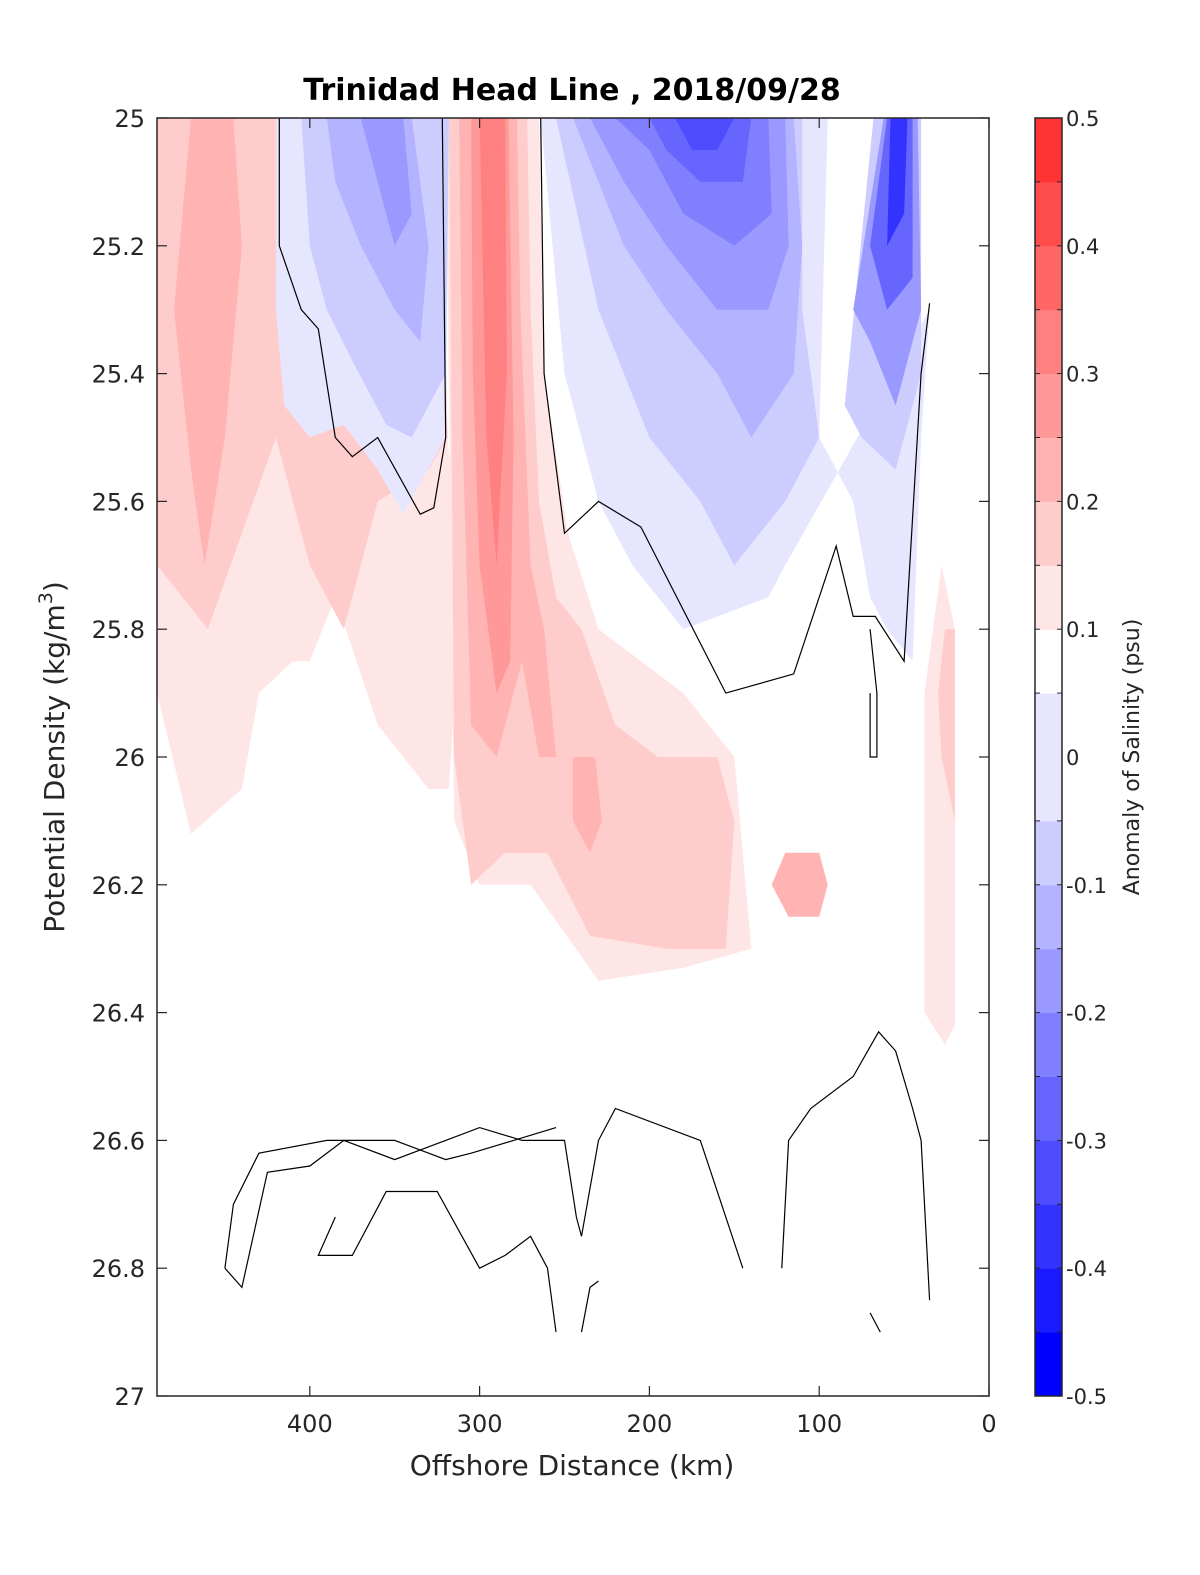  What do you see at coordinates (53, 757) in the screenshot?
I see `y-axis-label: Potential Density (kg/m3)` at bounding box center [53, 757].